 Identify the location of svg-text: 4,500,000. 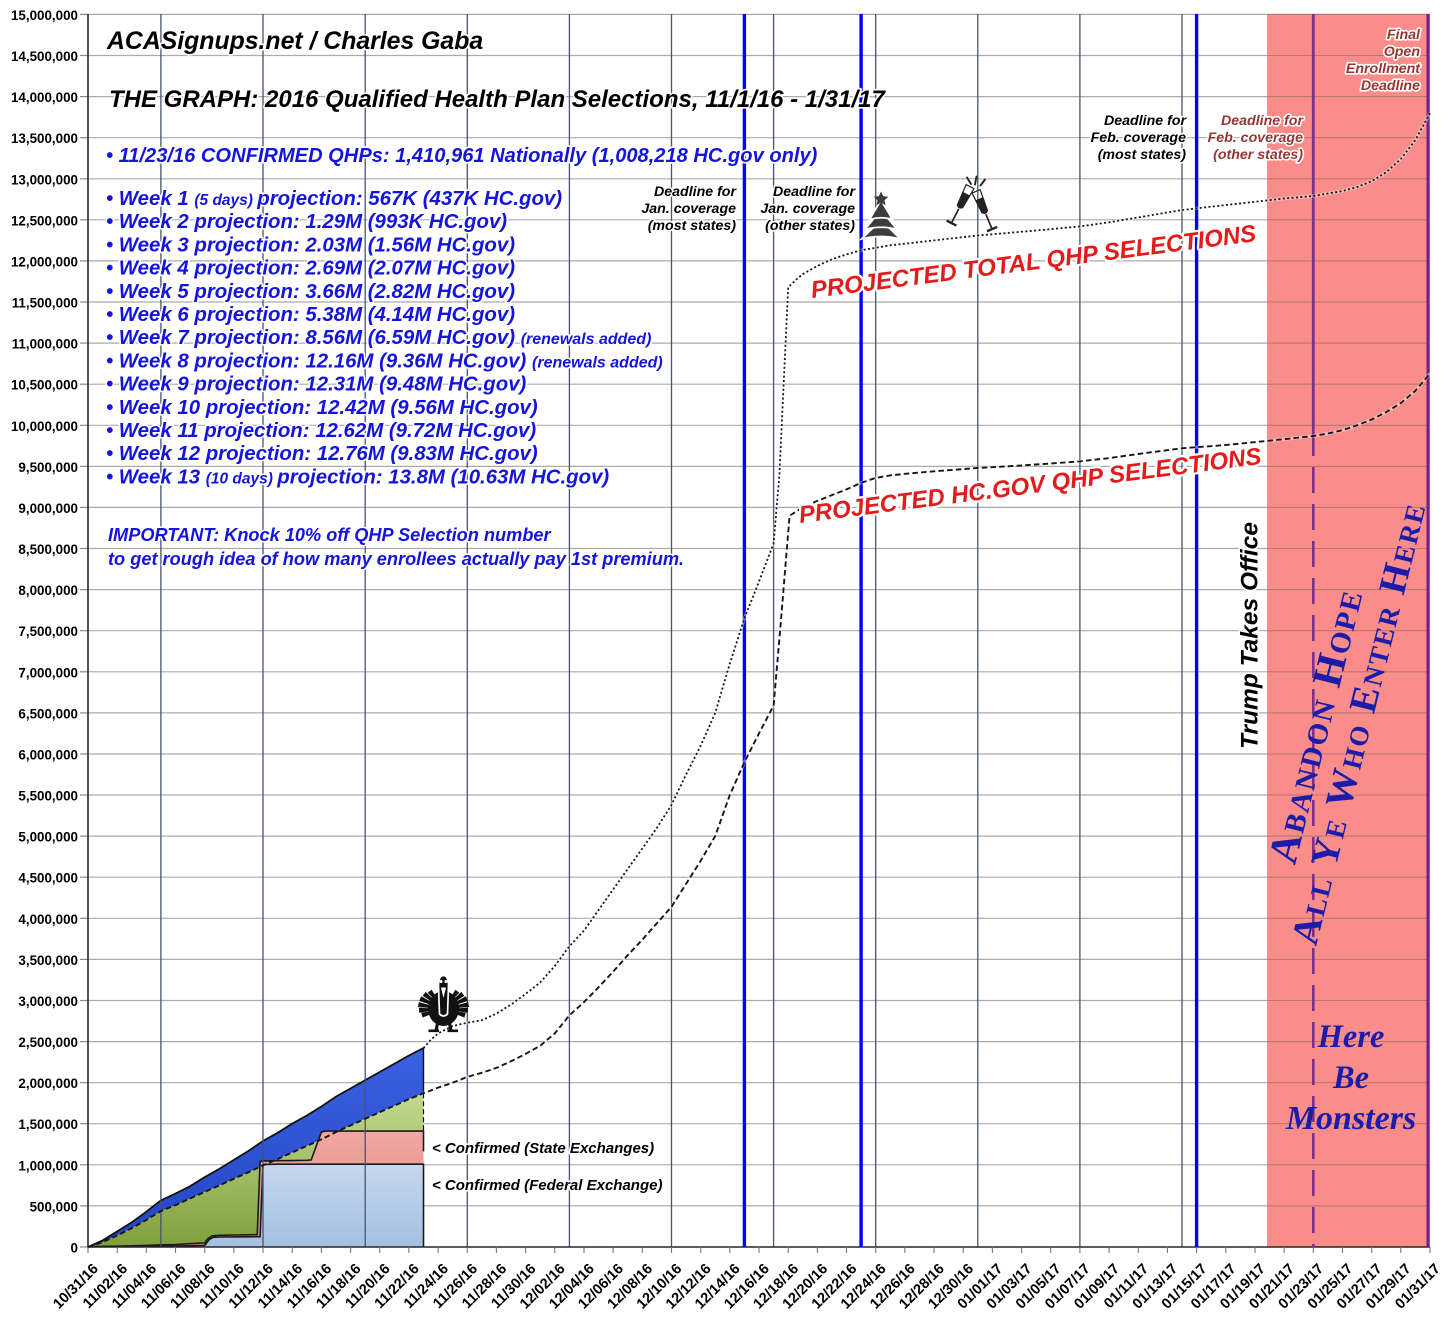
(48, 878).